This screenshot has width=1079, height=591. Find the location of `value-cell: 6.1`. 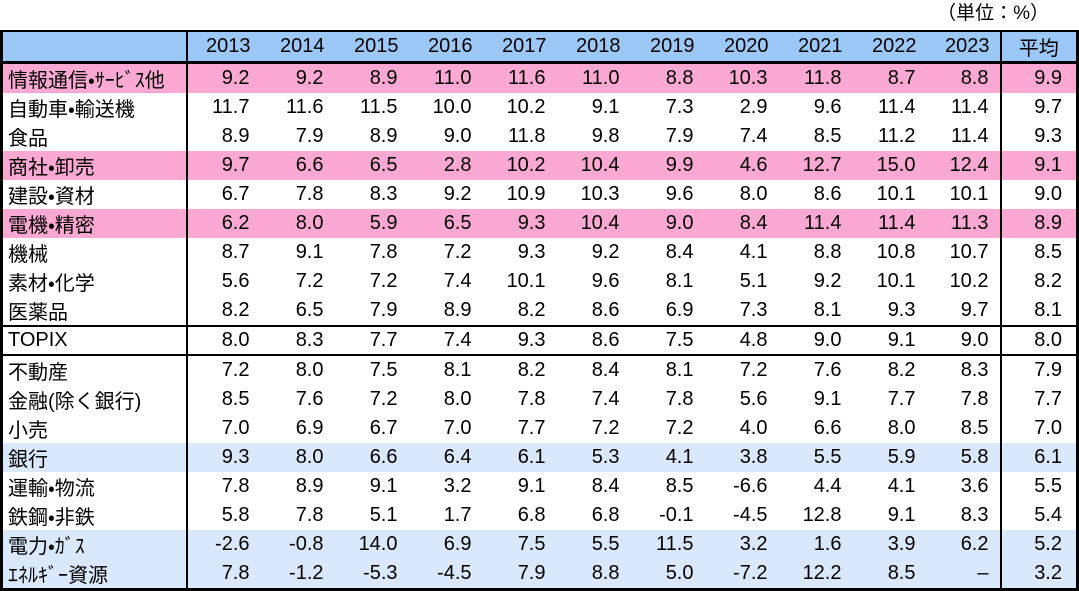

value-cell: 6.1 is located at coordinates (531, 457).